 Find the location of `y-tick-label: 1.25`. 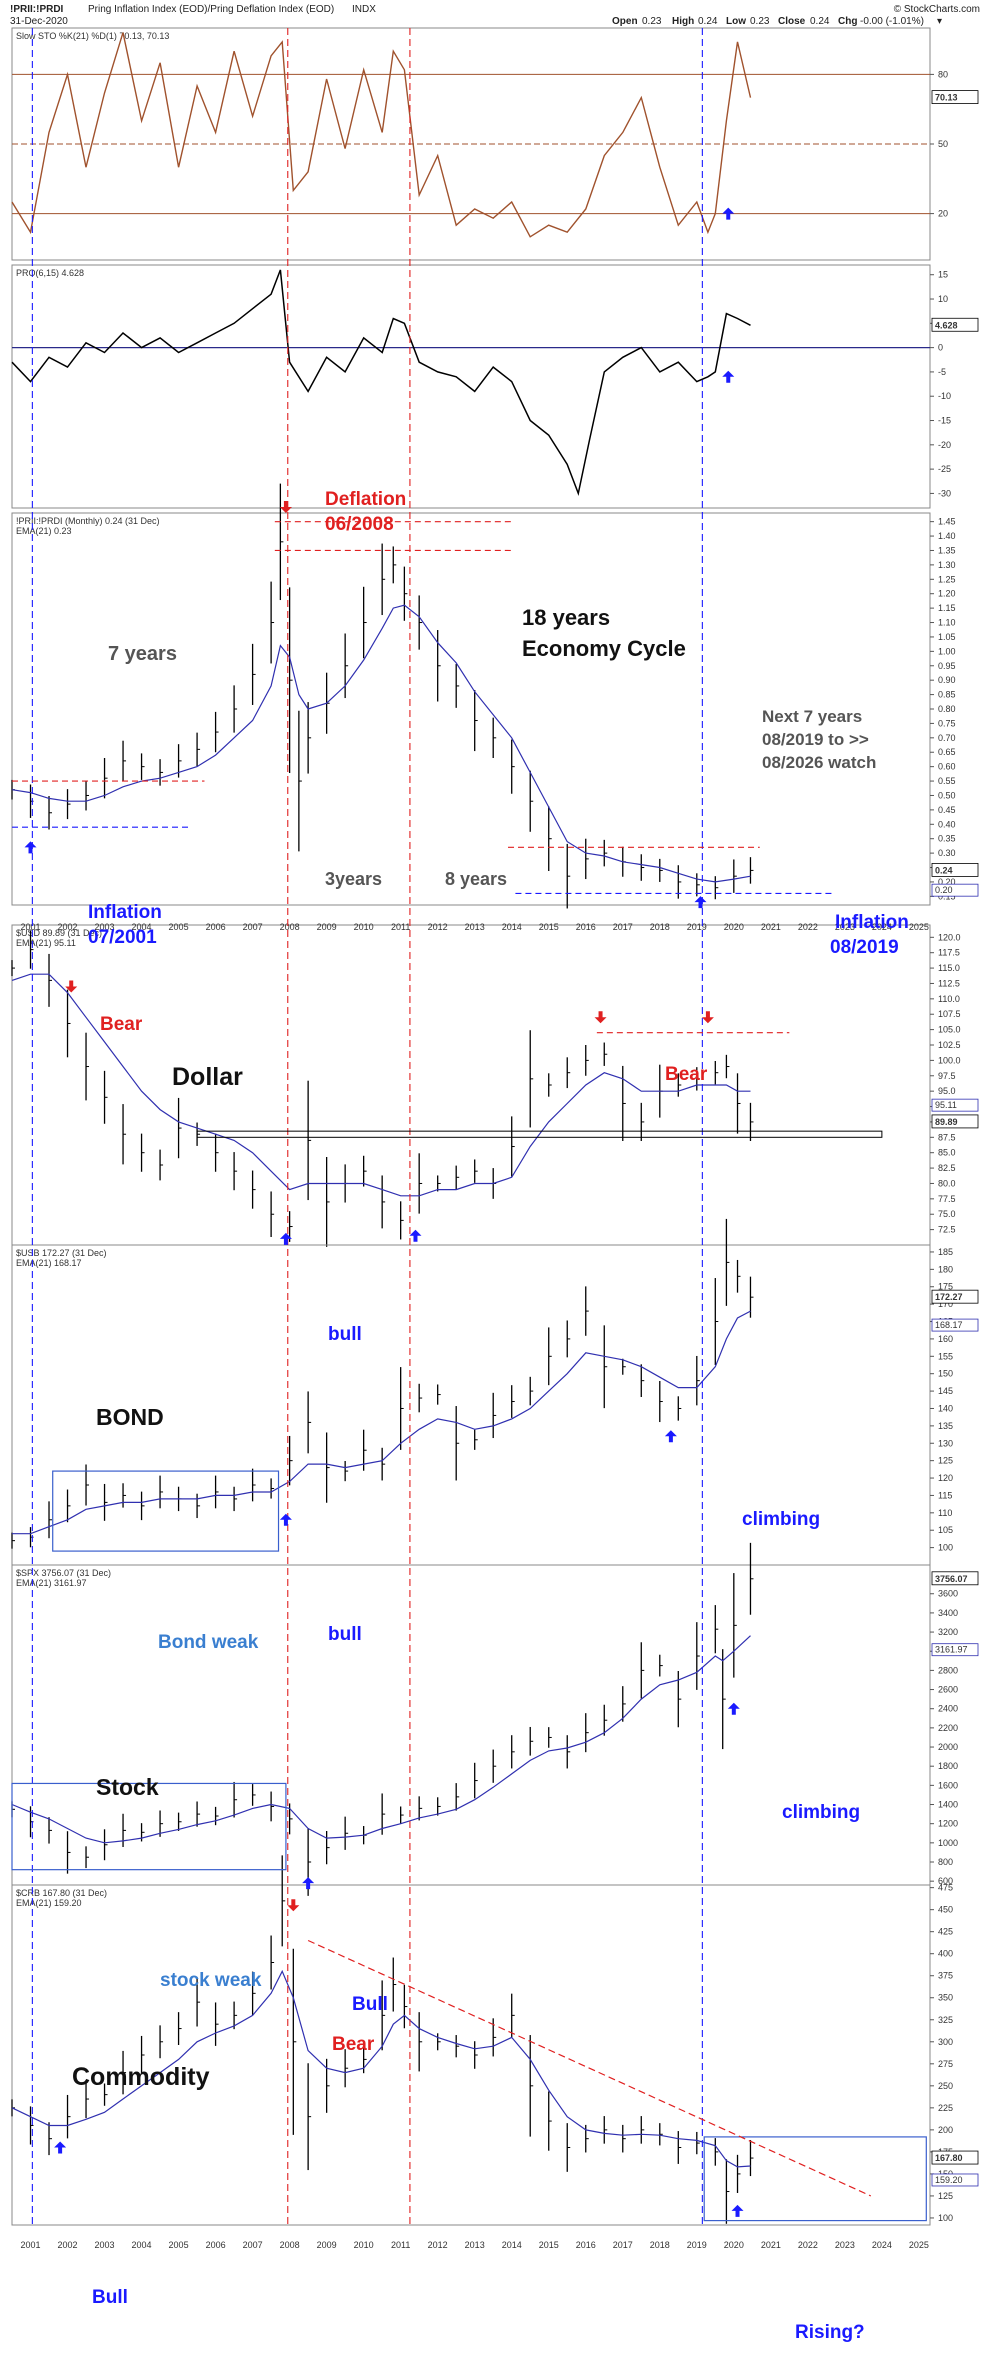

y-tick-label: 1.25 is located at coordinates (947, 579).